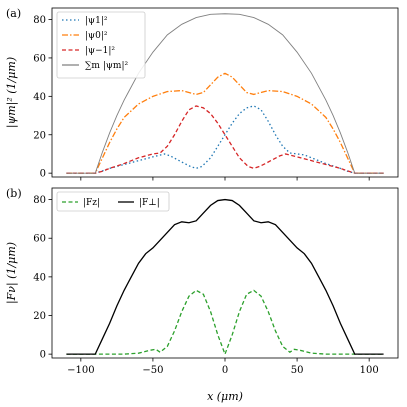 The width and height of the screenshot is (407, 407). I want to click on legend: |Fz| |F⊥|, so click(113, 201).